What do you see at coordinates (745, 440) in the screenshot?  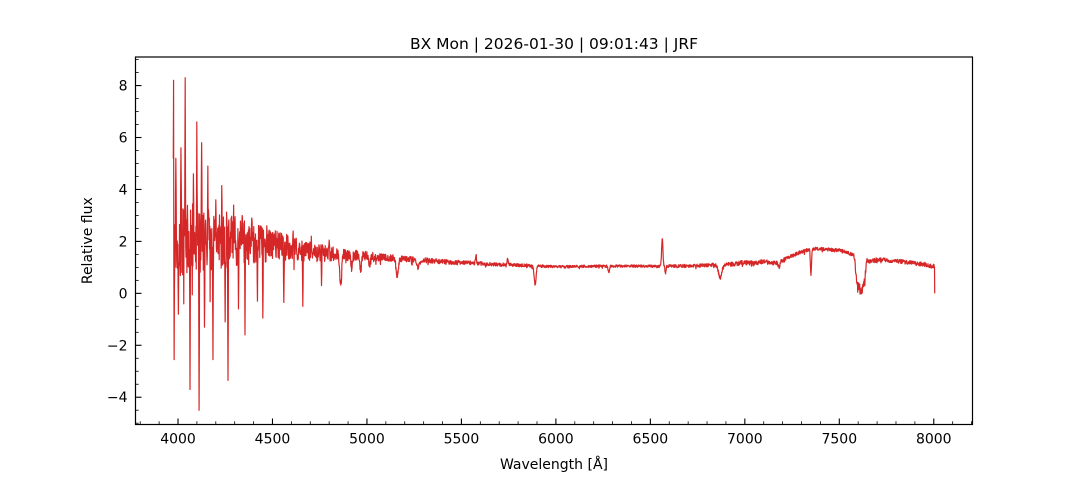 I see `x-tick-label: 7000` at bounding box center [745, 440].